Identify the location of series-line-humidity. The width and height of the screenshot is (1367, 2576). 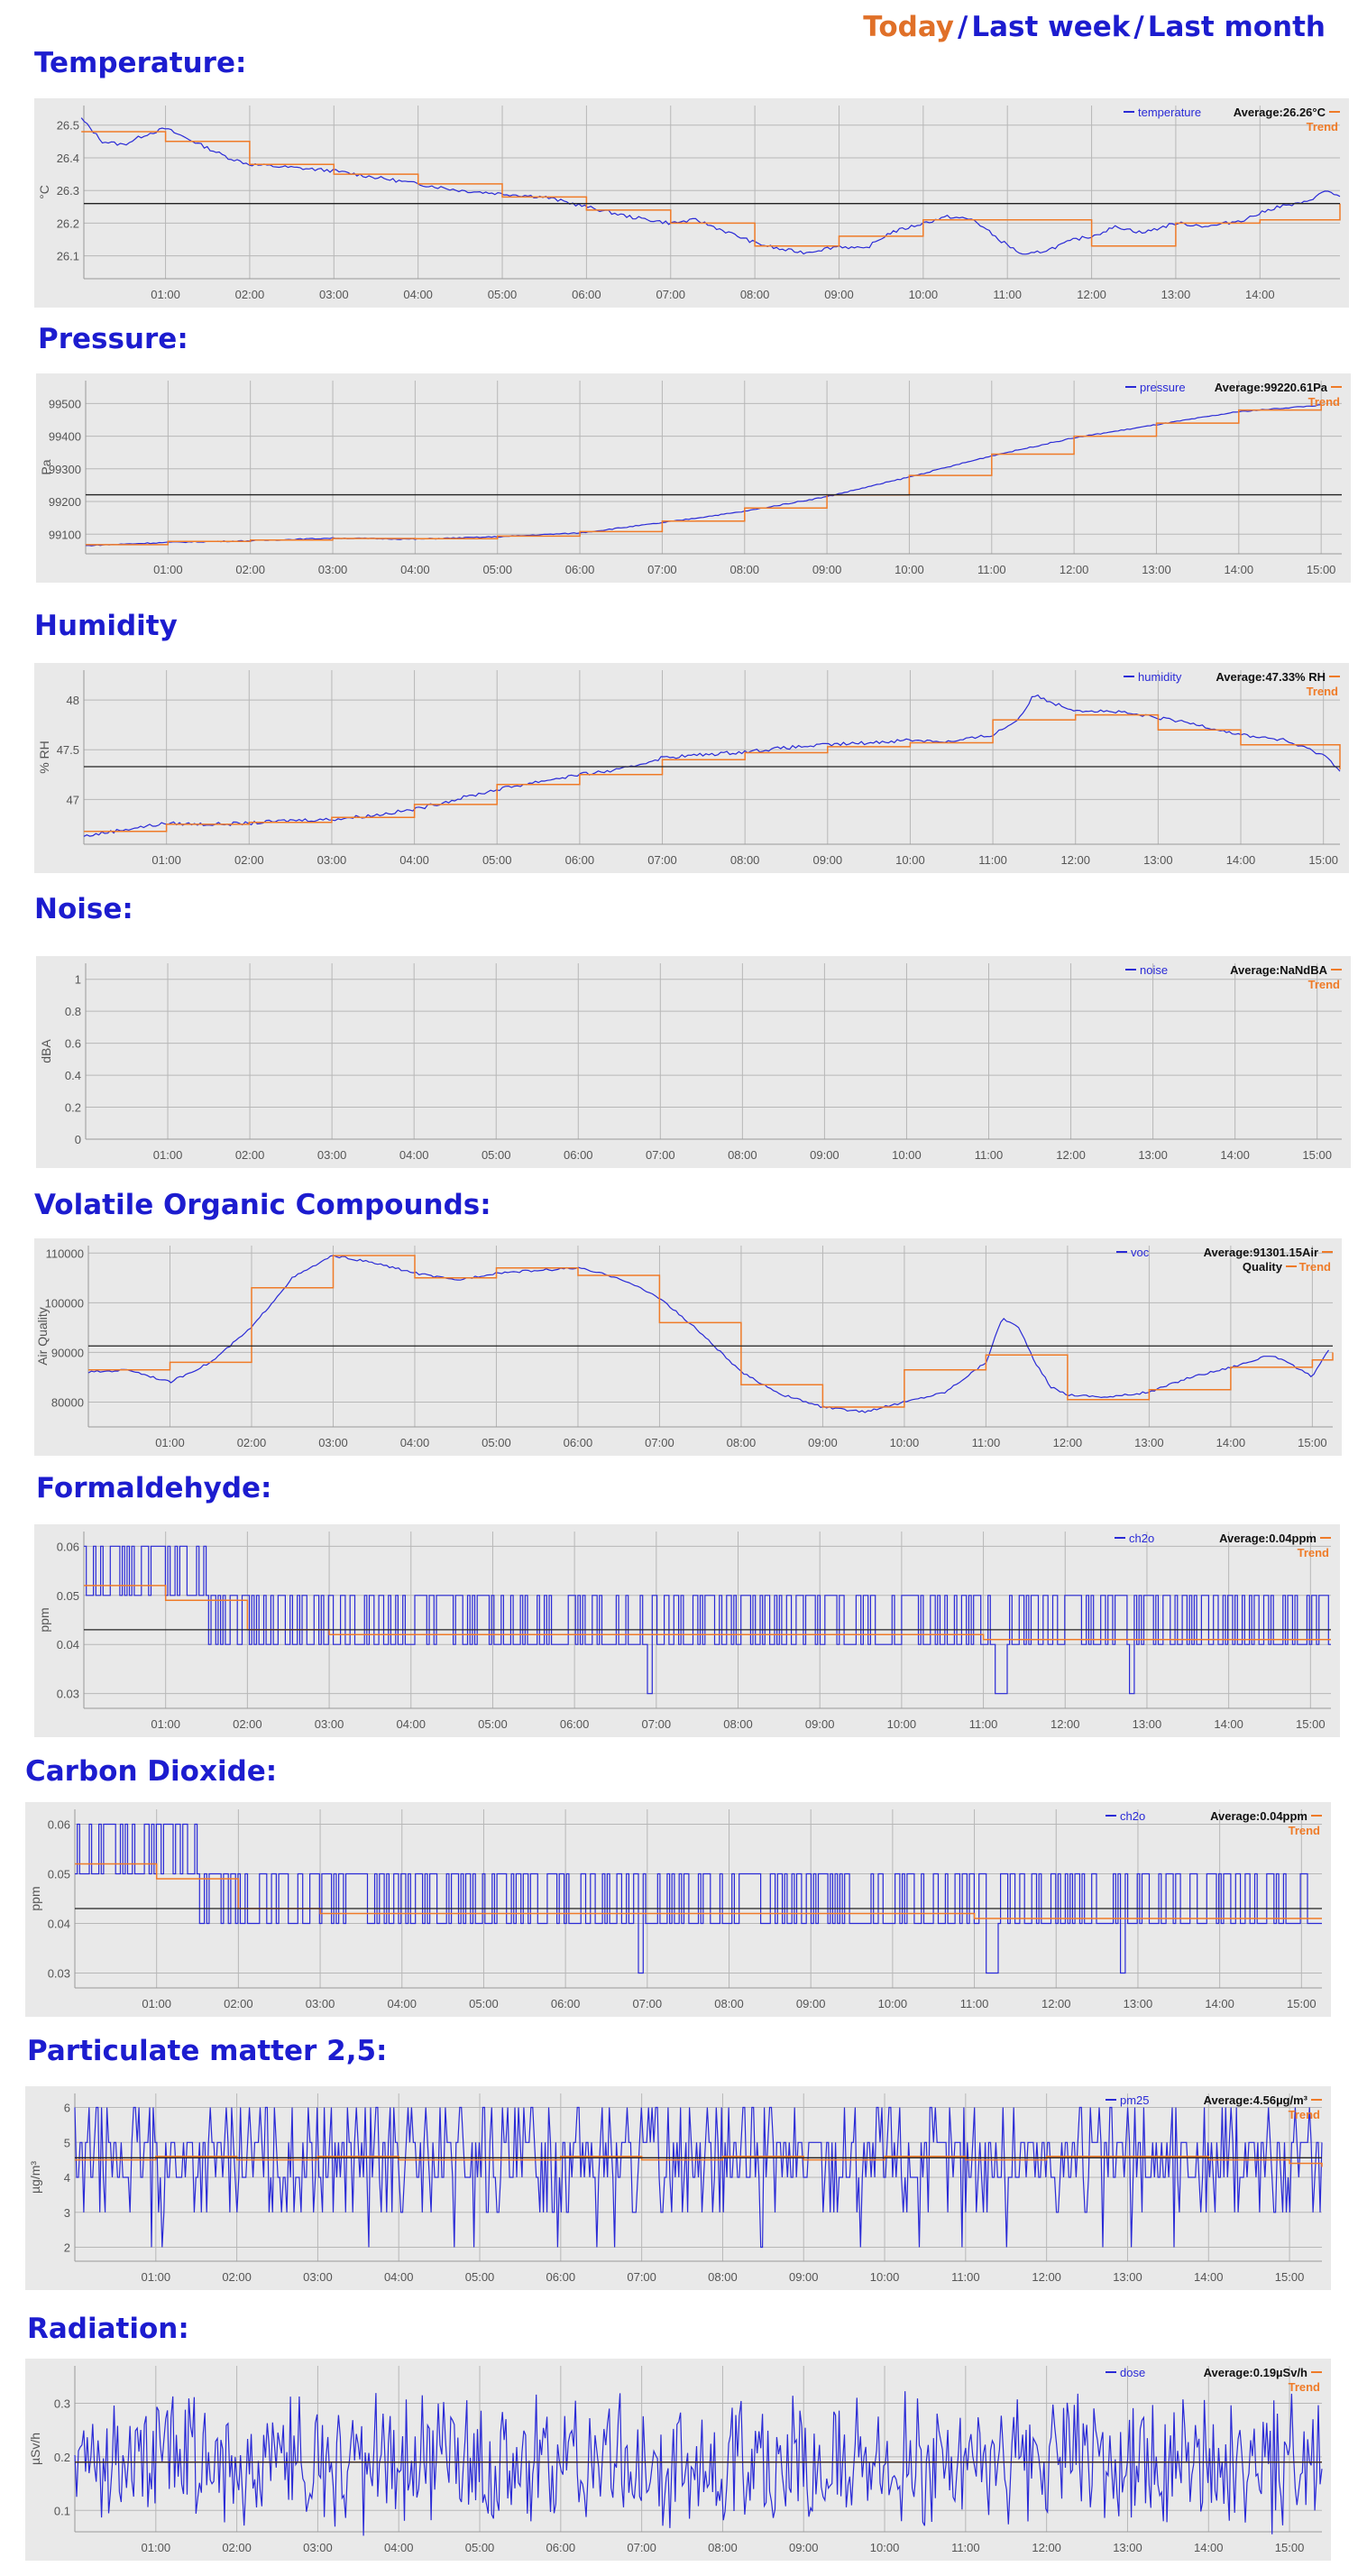
(712, 766).